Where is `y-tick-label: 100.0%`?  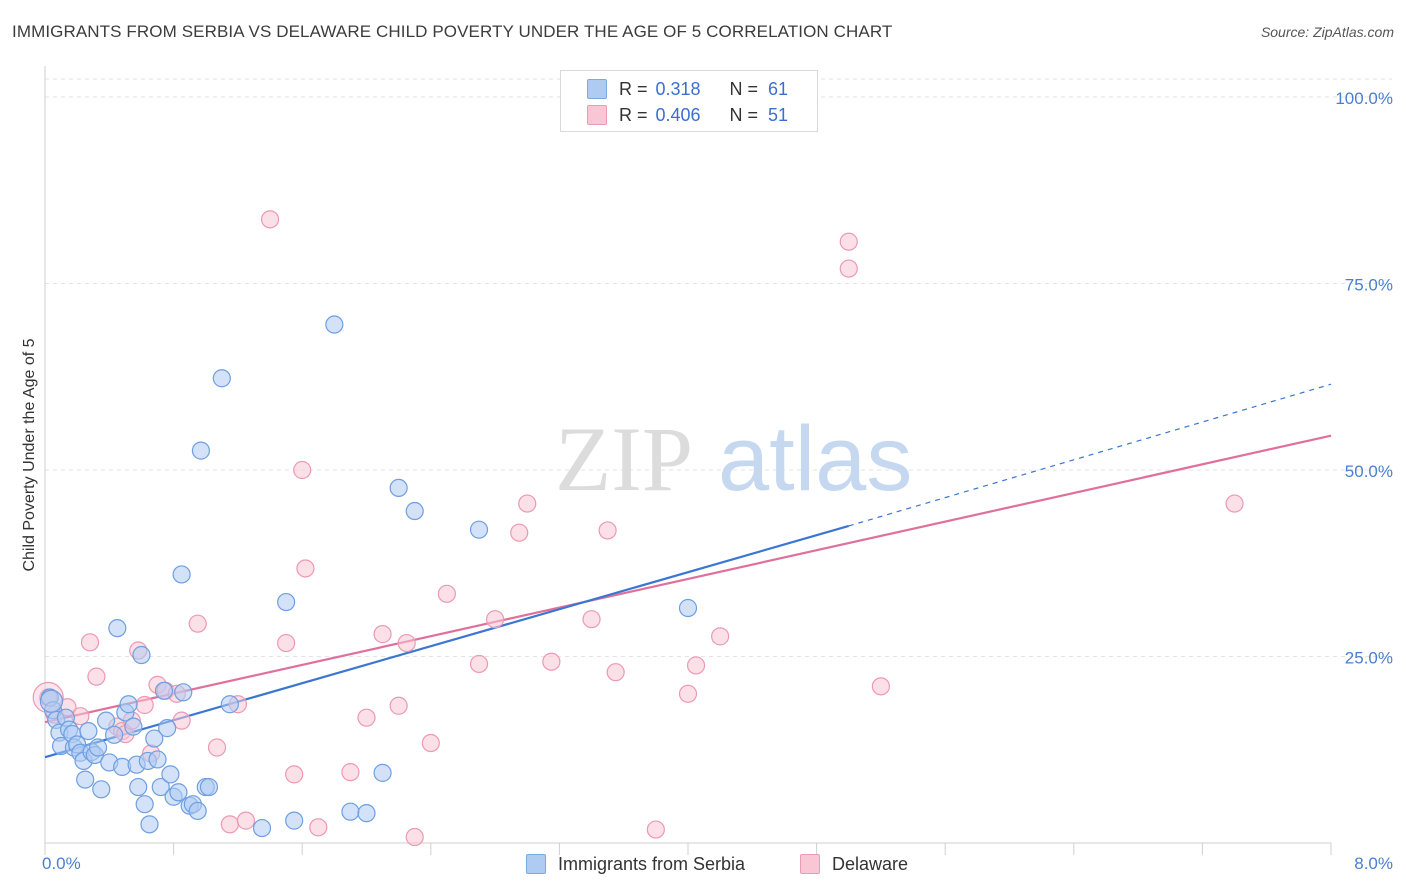
y-tick-label: 100.0% is located at coordinates (1364, 98).